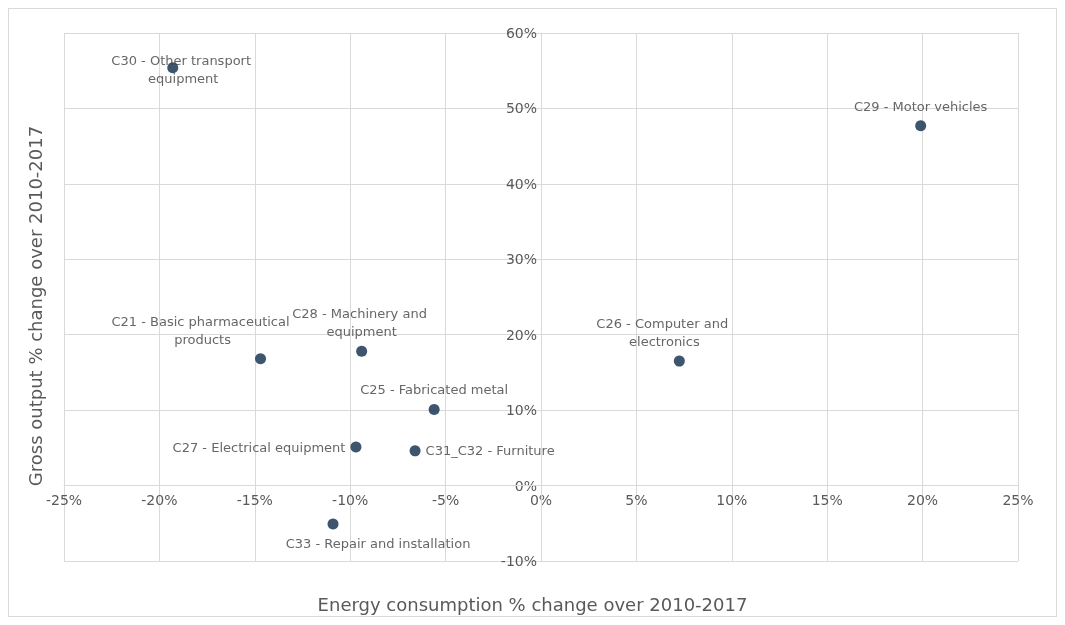 This screenshot has height=625, width=1065. Describe the element at coordinates (445, 499) in the screenshot. I see `x-tick-label: -5%` at that location.